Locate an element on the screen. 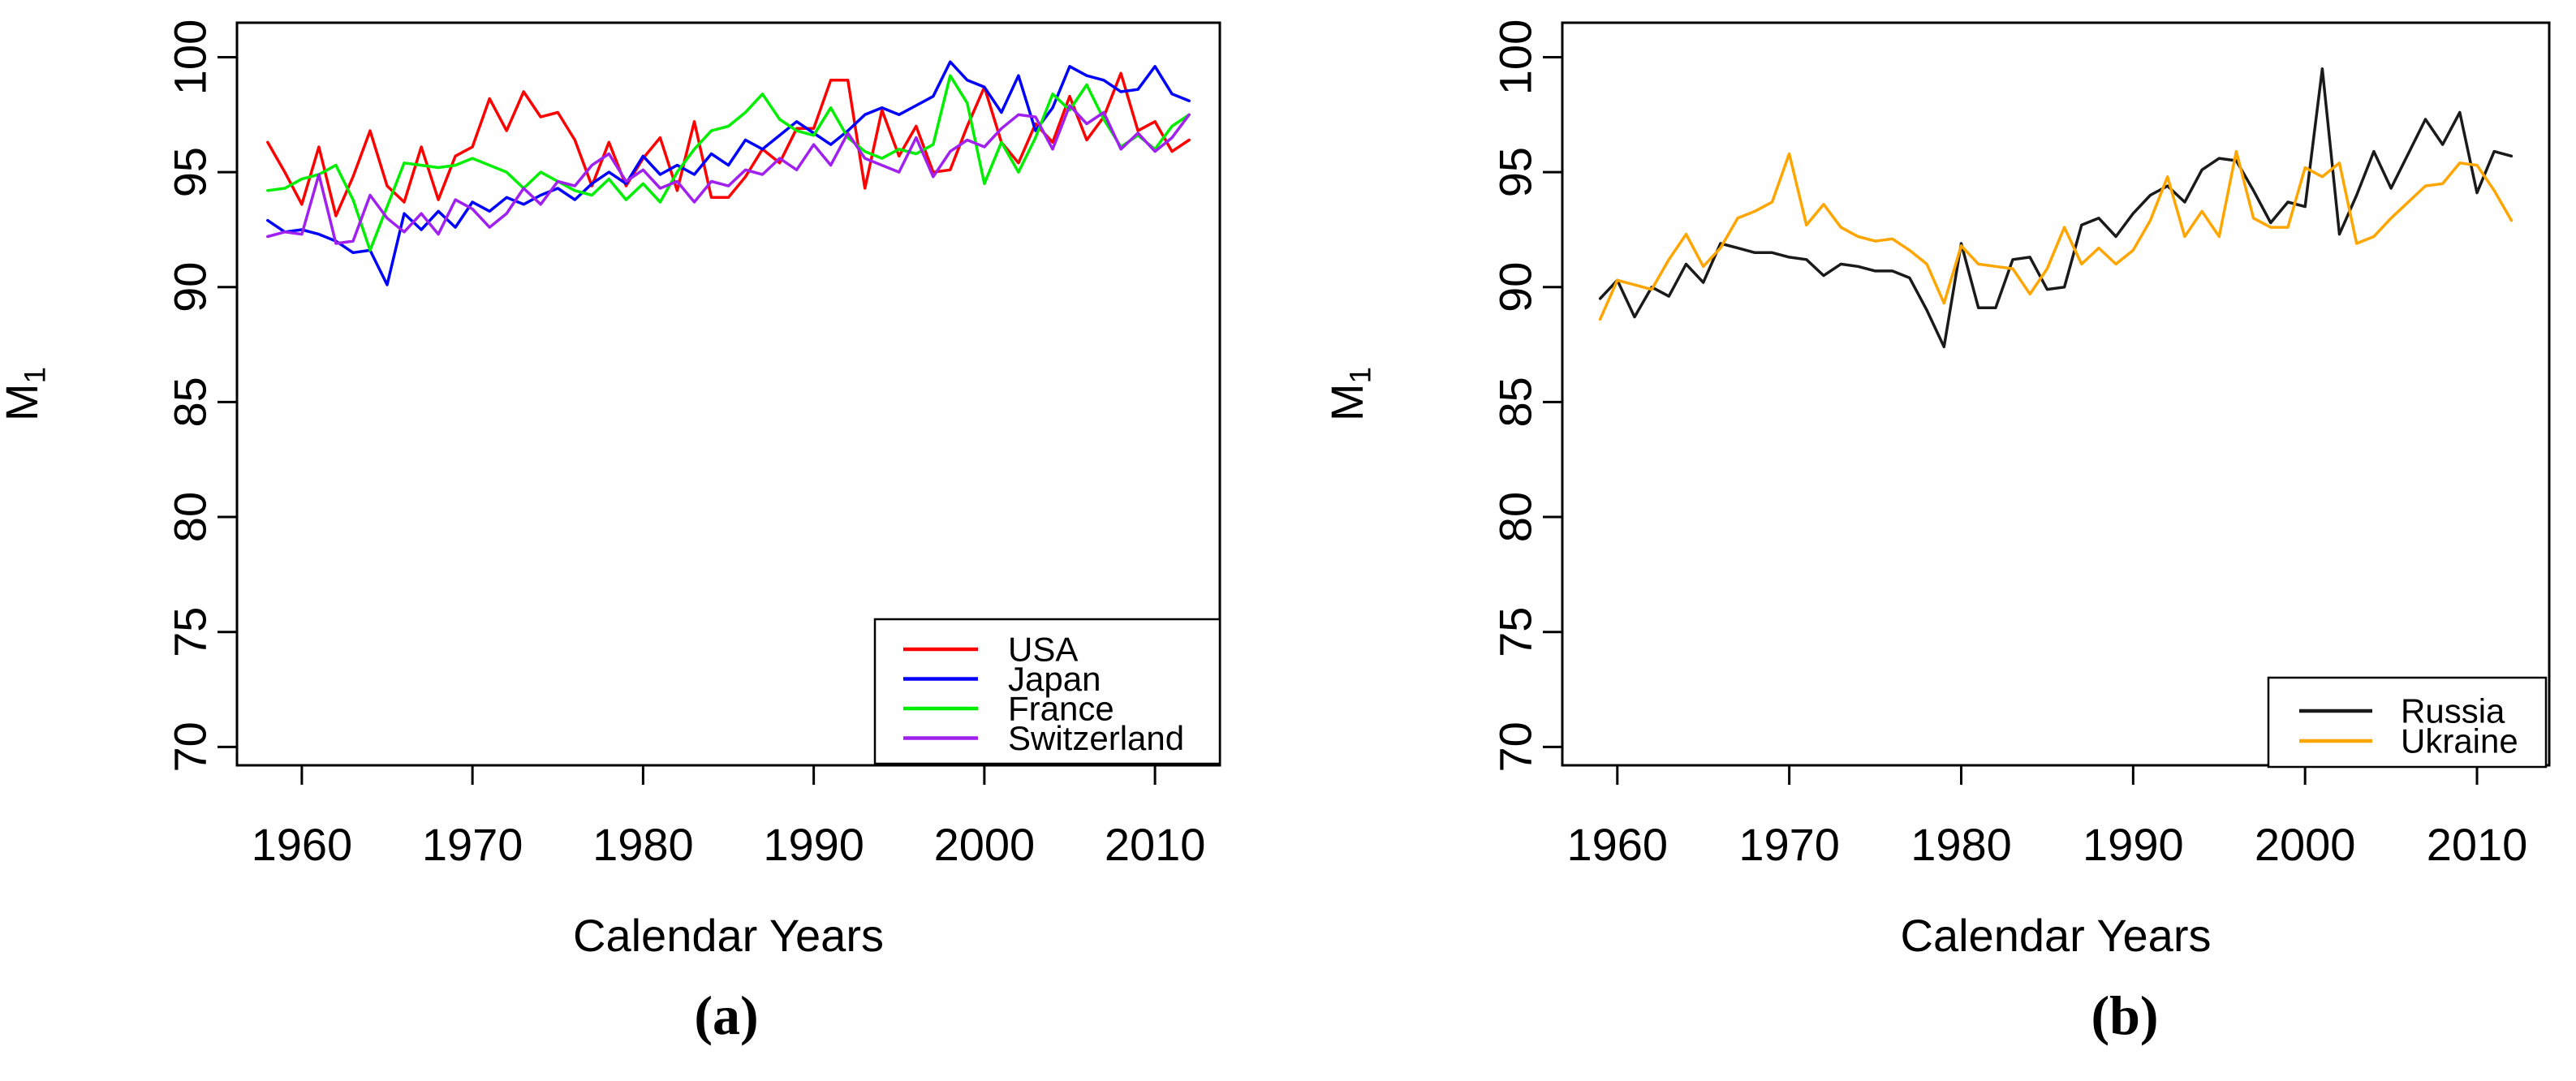  series-line-japan is located at coordinates (729, 173).